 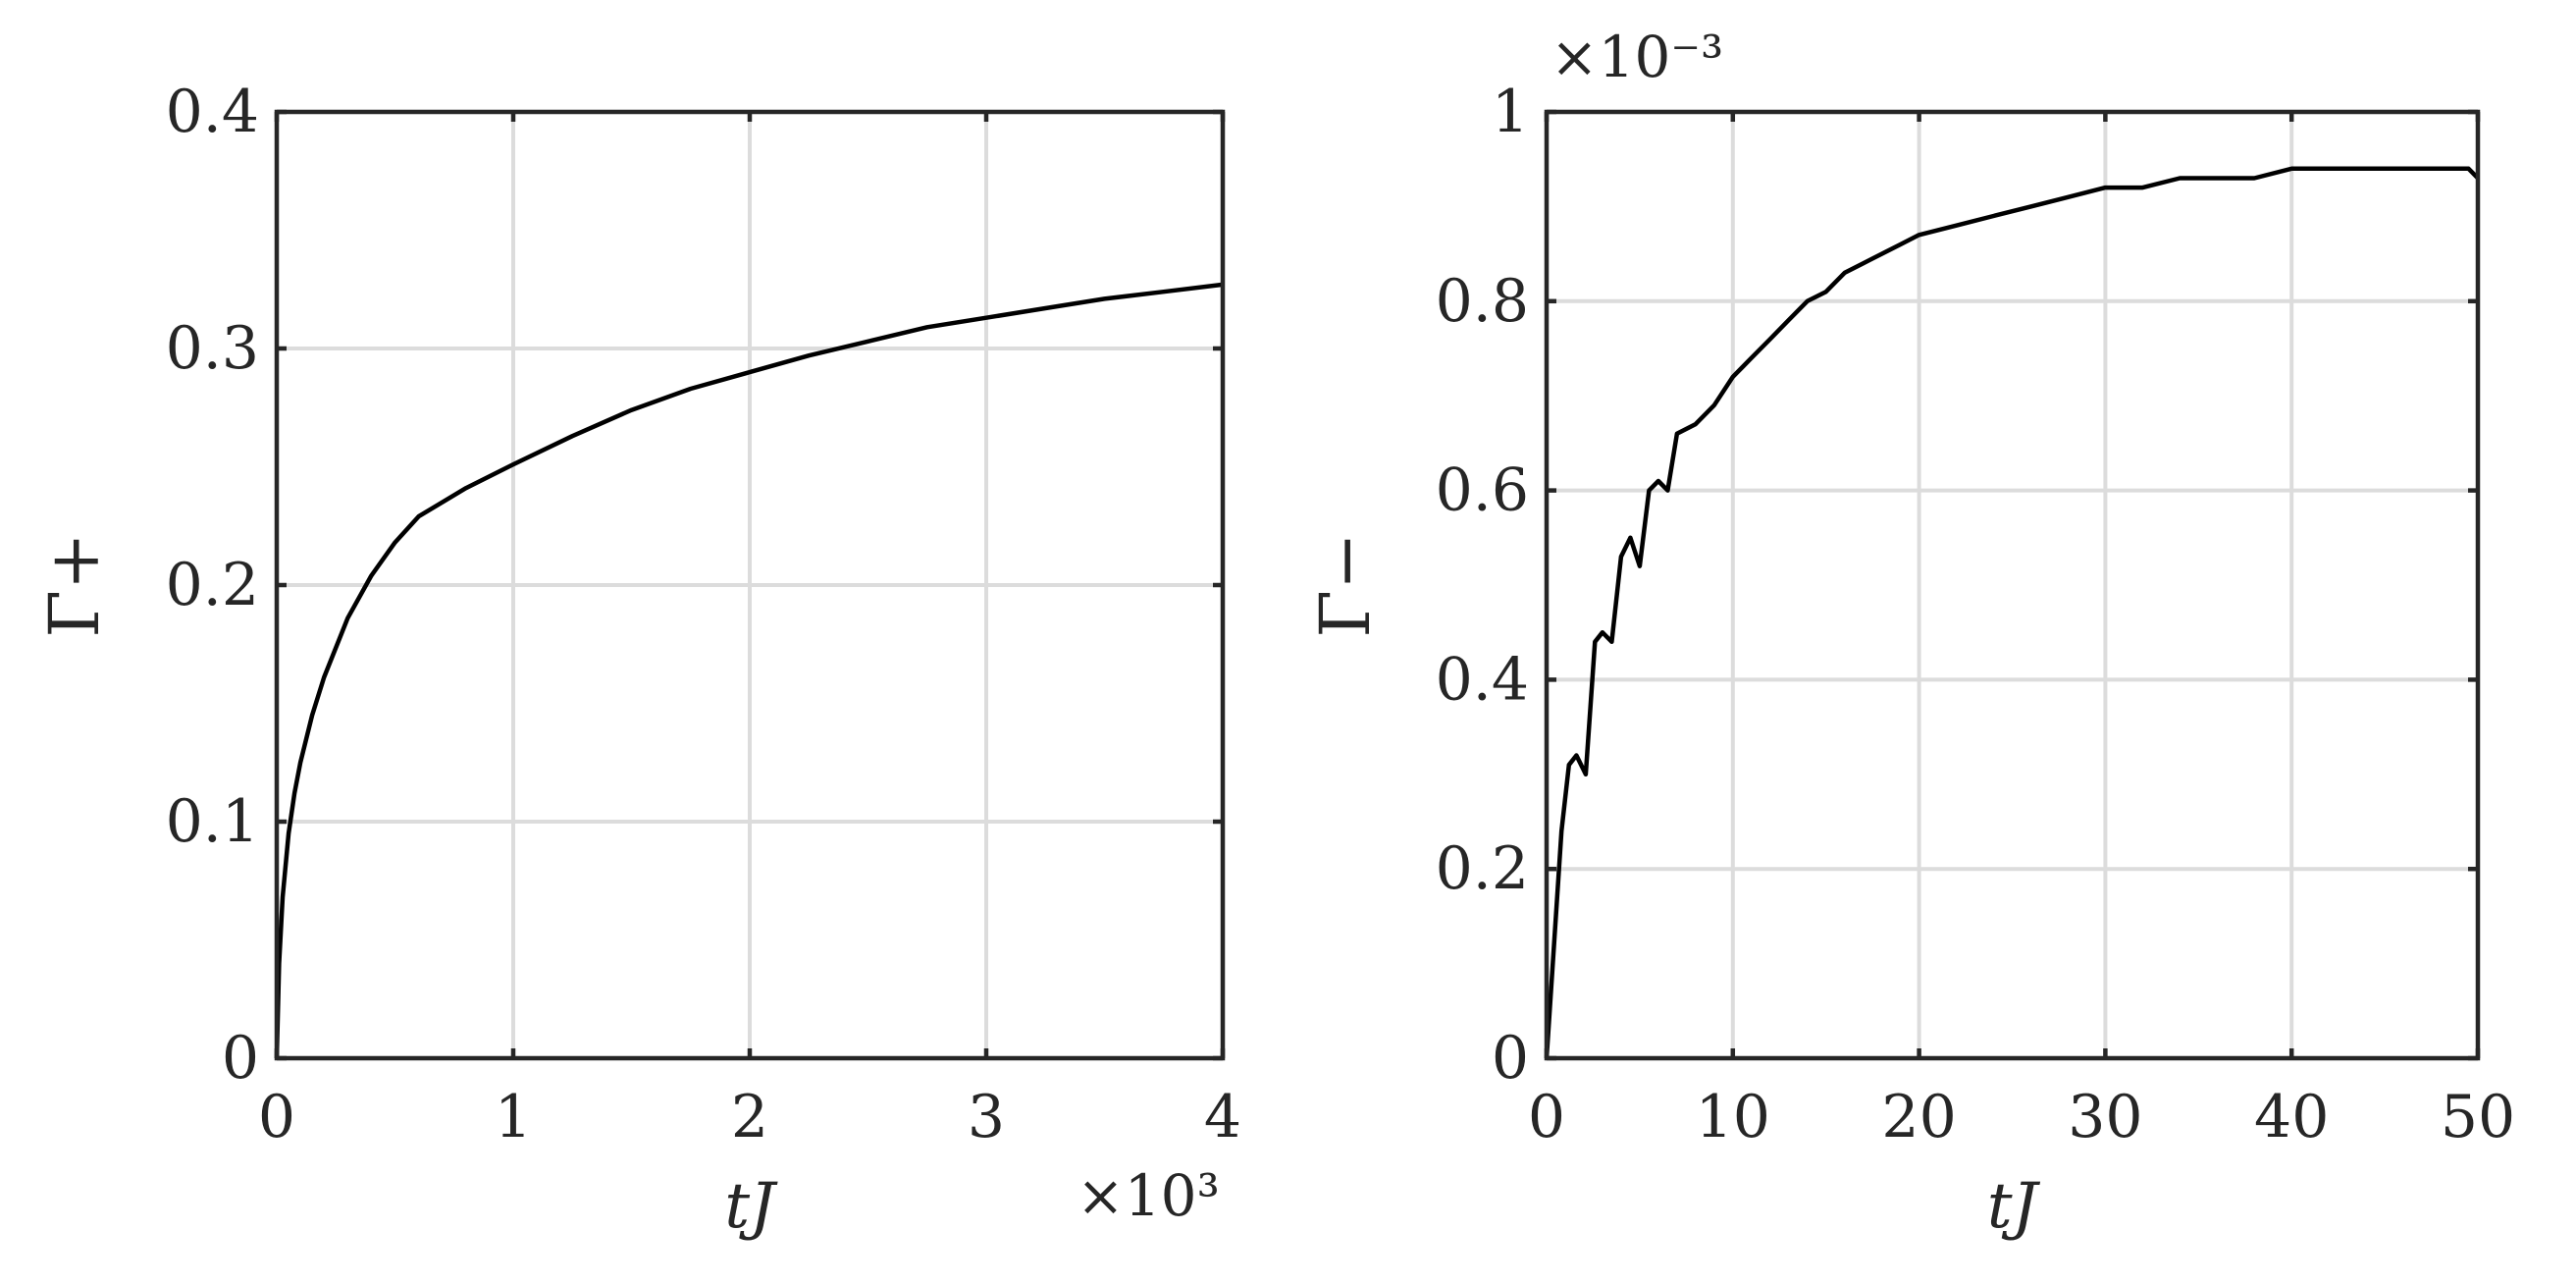 I want to click on x-tick-label: 2, so click(x=749, y=1117).